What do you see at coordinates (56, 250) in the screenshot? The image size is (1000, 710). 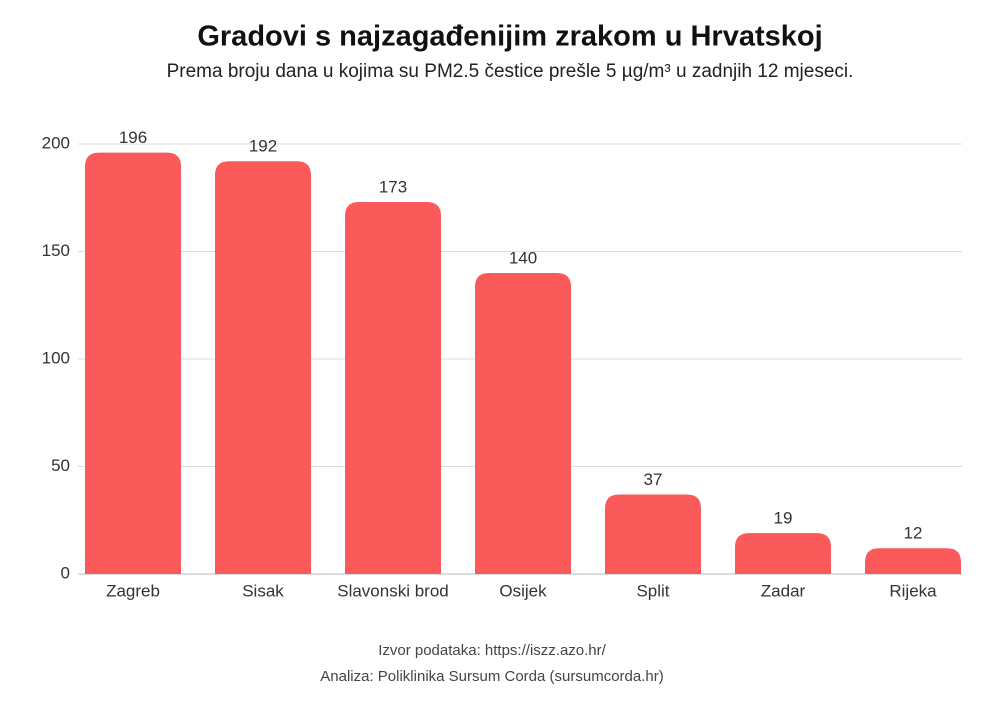 I see `y-tick-label: 150` at bounding box center [56, 250].